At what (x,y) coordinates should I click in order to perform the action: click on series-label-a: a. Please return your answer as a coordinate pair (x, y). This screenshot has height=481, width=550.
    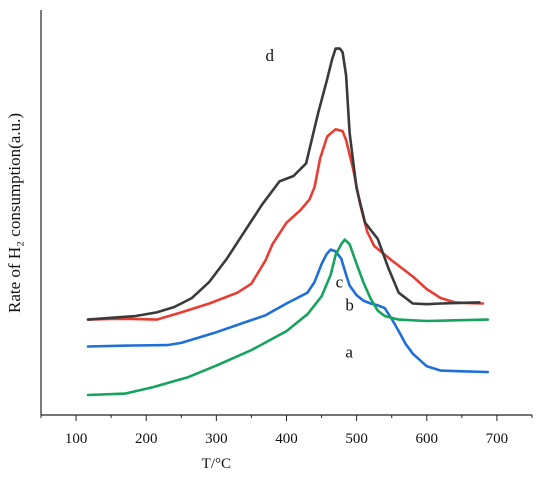
    Looking at the image, I should click on (349, 351).